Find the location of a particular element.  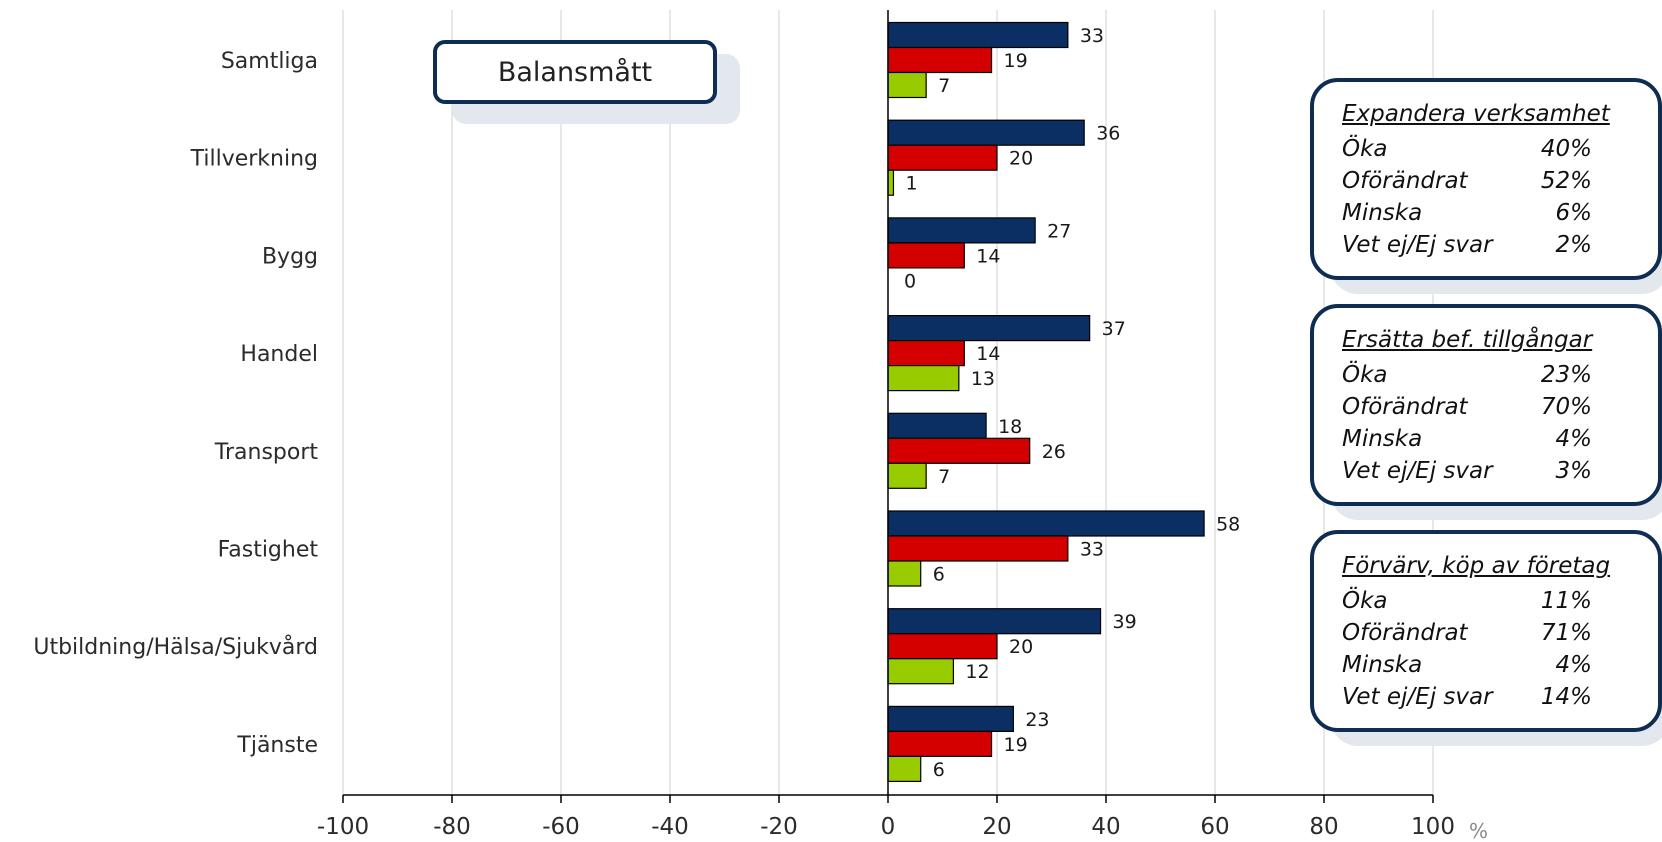

data-label: 12 is located at coordinates (977, 672).